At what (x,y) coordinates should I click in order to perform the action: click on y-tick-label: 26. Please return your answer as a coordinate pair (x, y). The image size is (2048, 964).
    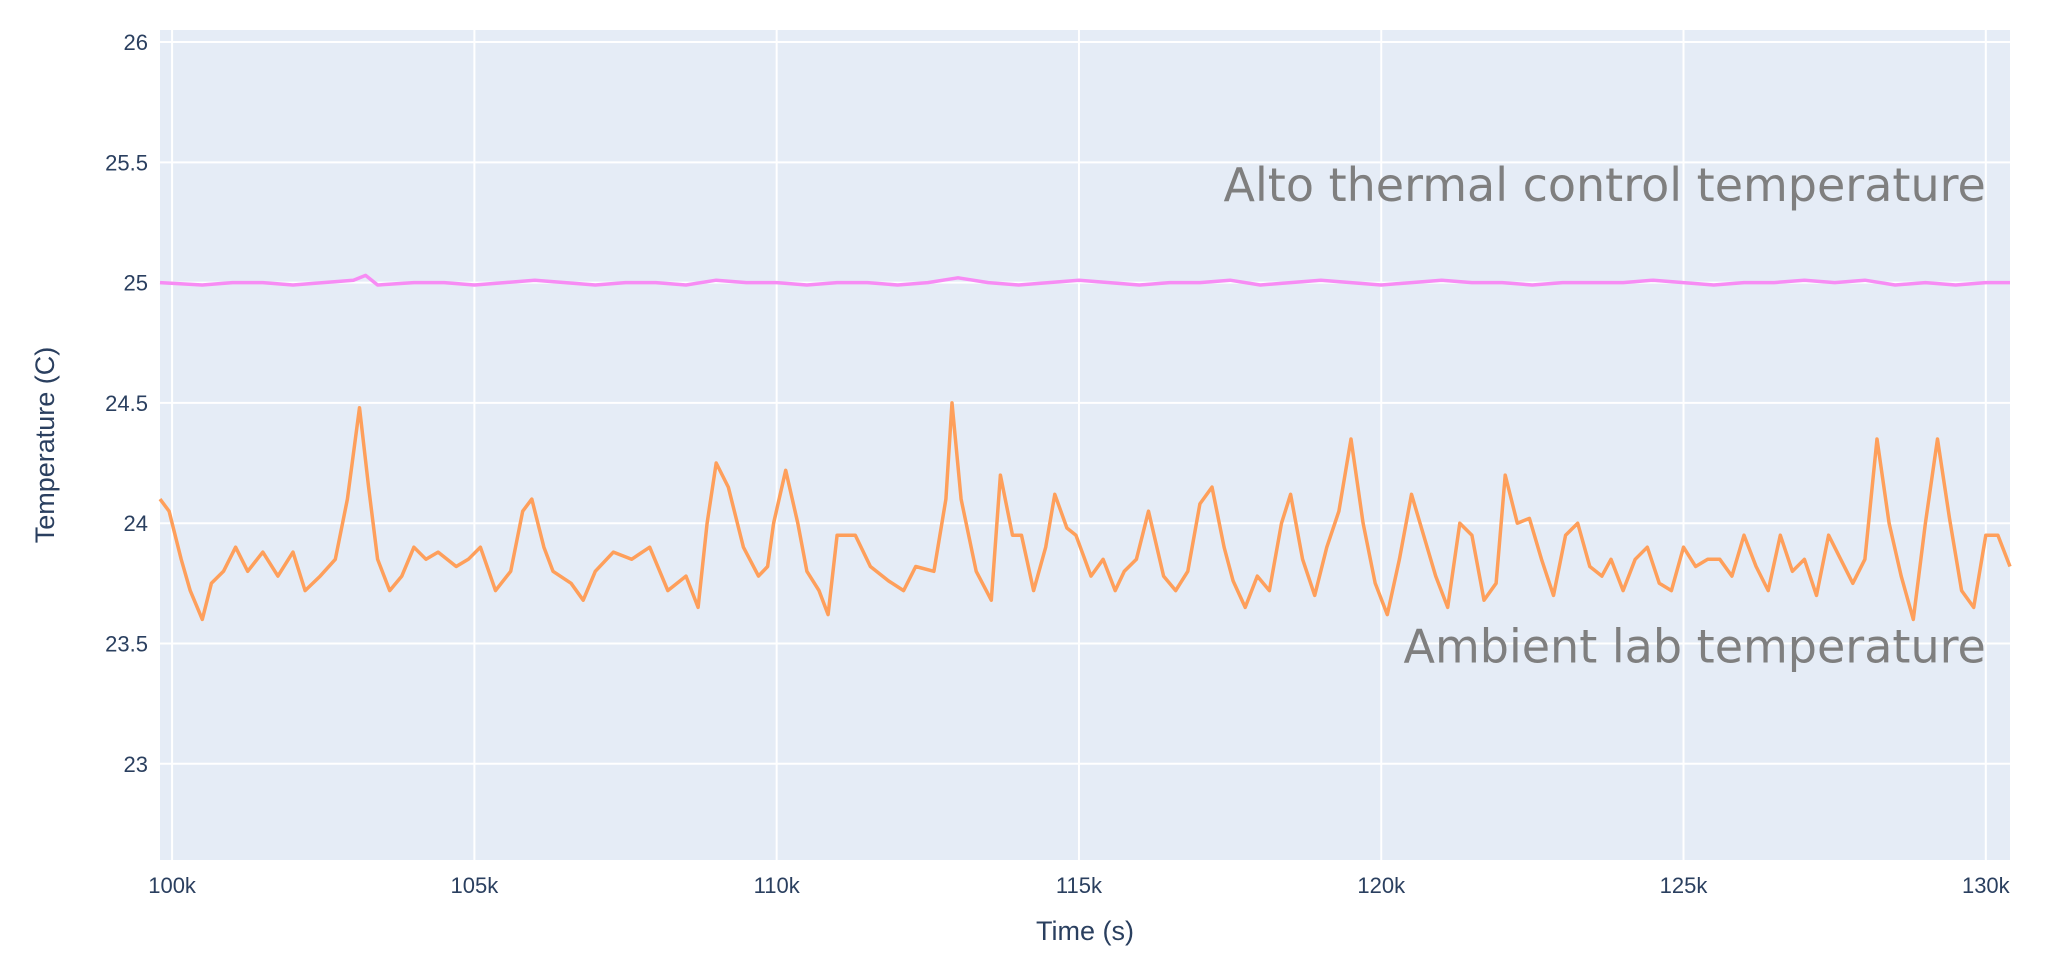
    Looking at the image, I should click on (136, 42).